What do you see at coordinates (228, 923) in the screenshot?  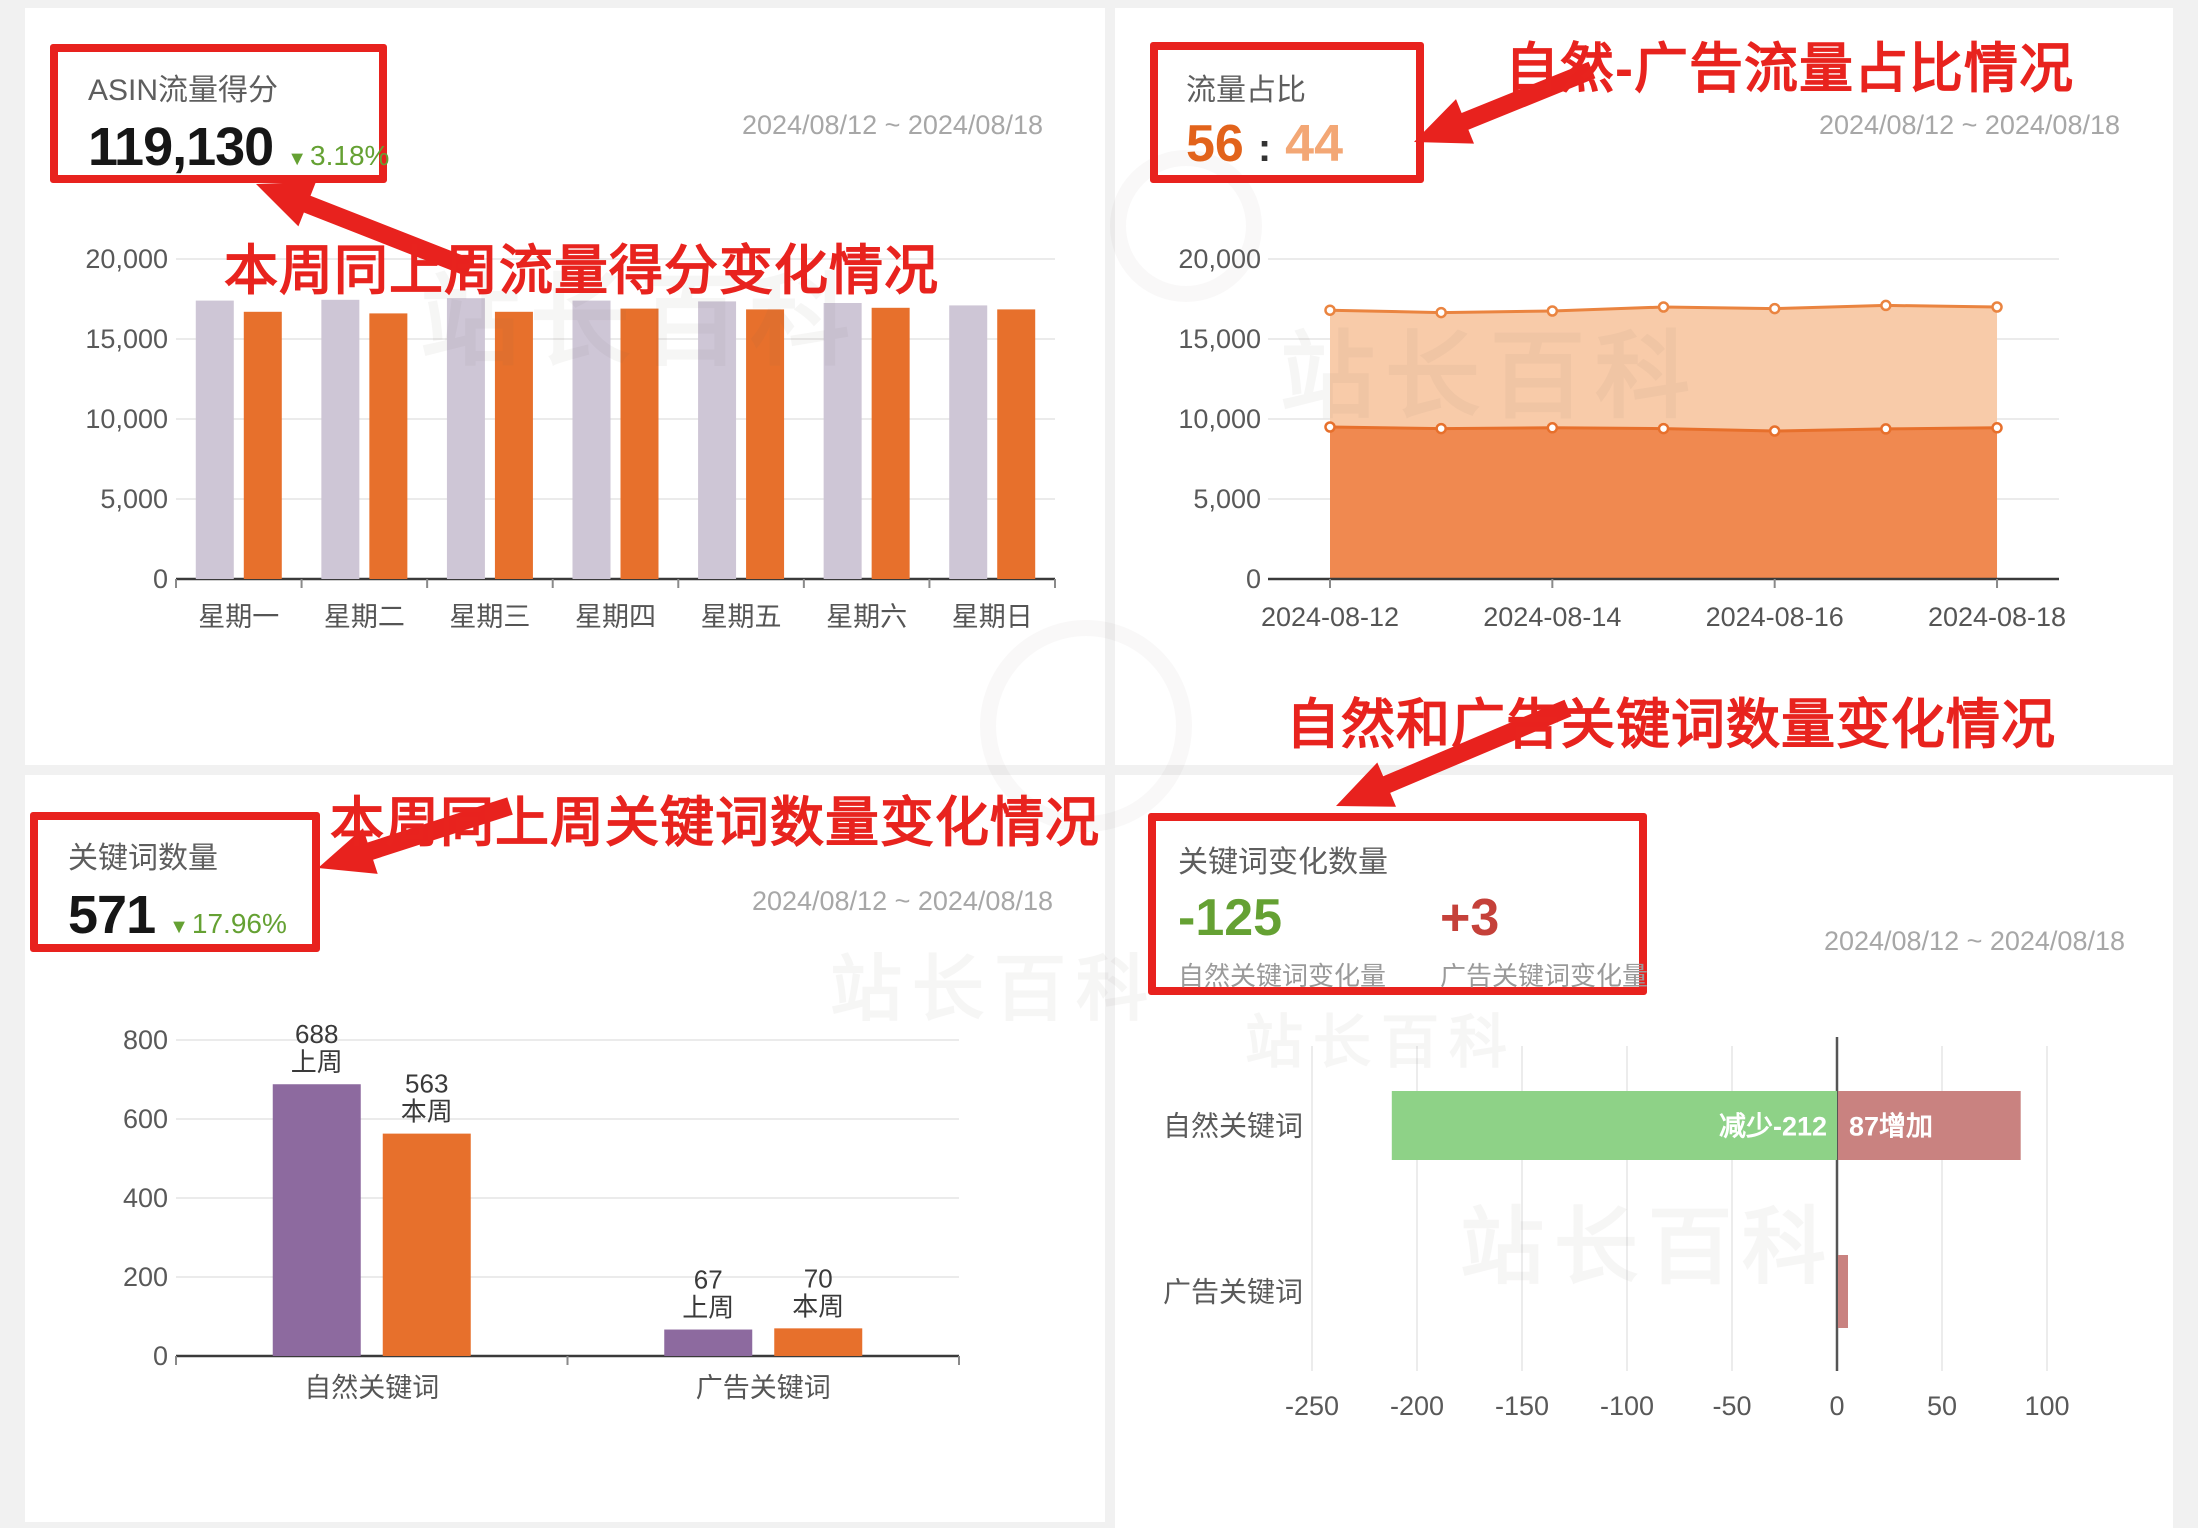 I see `keyword-count-delta: ▼ 17.96%` at bounding box center [228, 923].